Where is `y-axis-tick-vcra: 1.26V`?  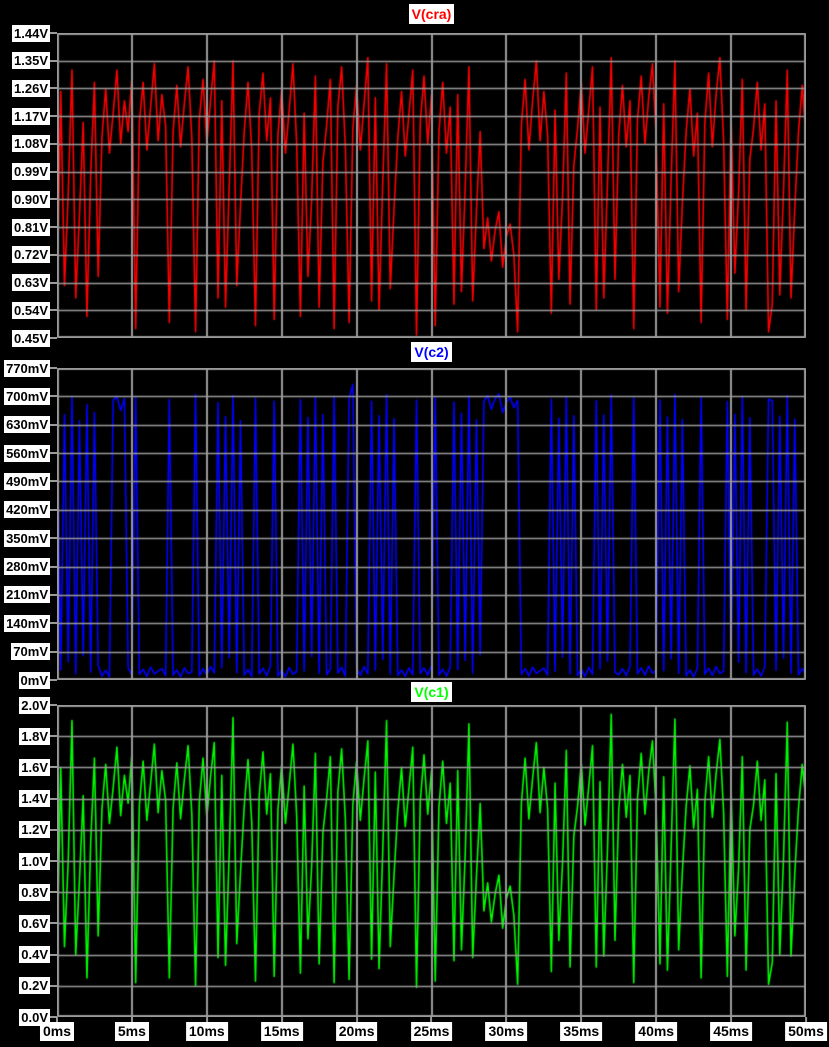 y-axis-tick-vcra: 1.26V is located at coordinates (28, 88).